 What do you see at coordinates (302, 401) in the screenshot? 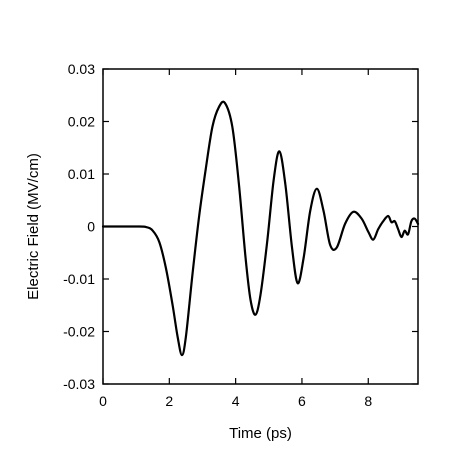
I see `x-tick-label: 6` at bounding box center [302, 401].